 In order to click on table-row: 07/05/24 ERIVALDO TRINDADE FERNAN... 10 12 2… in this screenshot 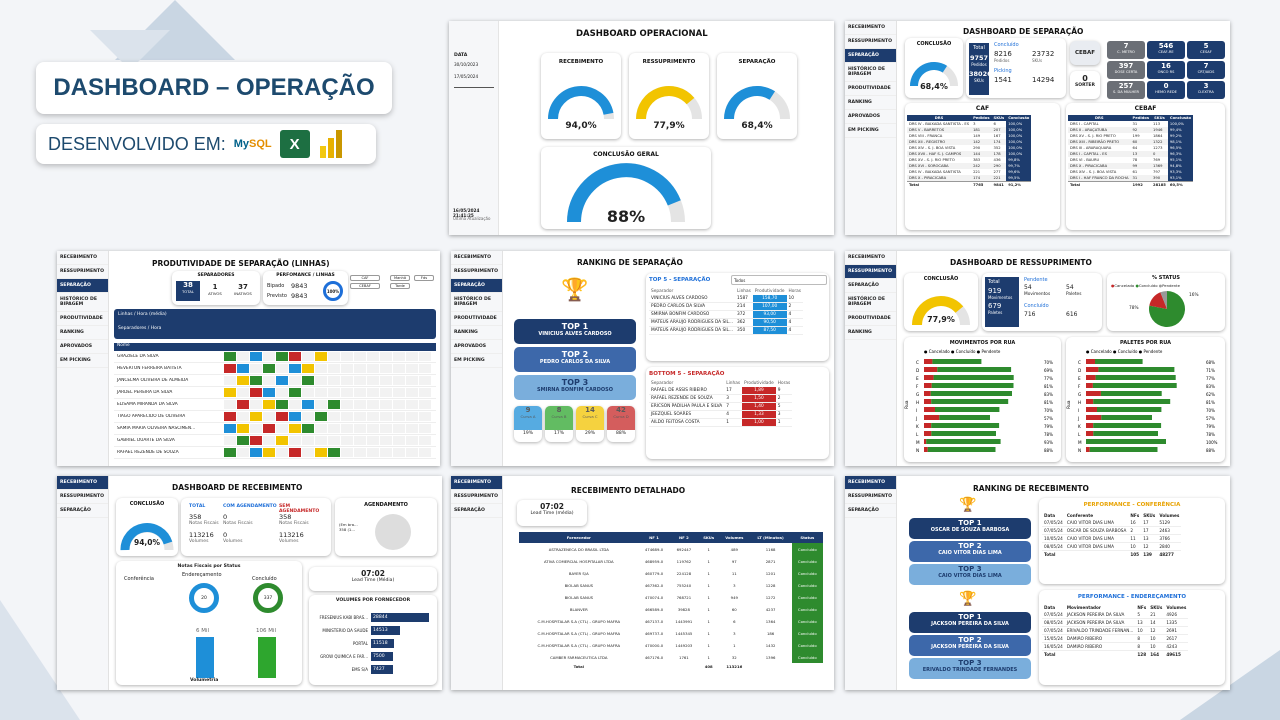, I will do `click(1115, 631)`.